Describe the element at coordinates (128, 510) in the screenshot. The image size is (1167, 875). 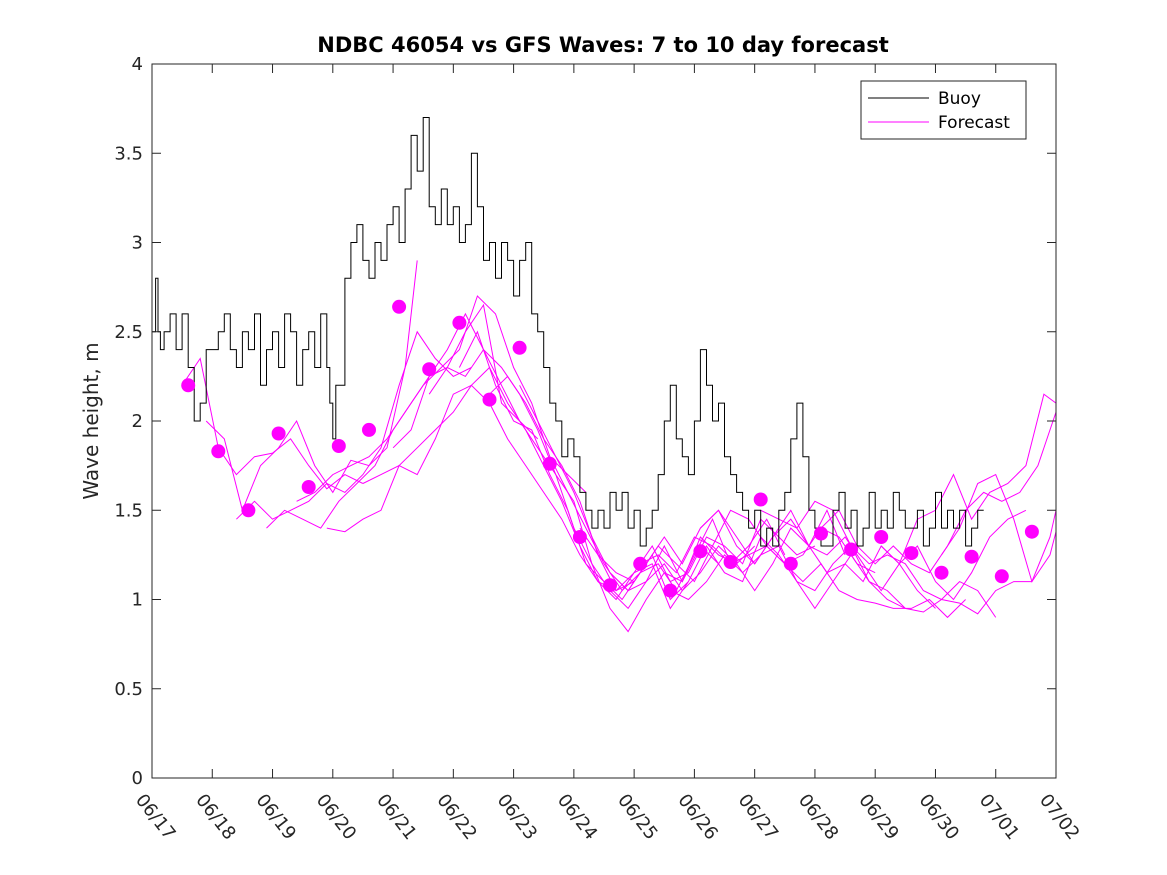
I see `y-tick-label-3: 1.5` at that location.